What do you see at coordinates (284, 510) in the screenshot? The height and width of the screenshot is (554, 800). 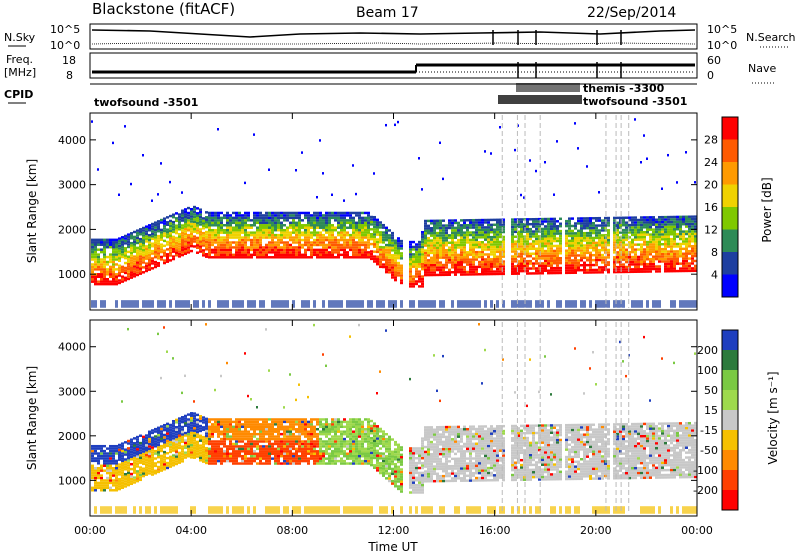 I see `velocity-ground-cell` at bounding box center [284, 510].